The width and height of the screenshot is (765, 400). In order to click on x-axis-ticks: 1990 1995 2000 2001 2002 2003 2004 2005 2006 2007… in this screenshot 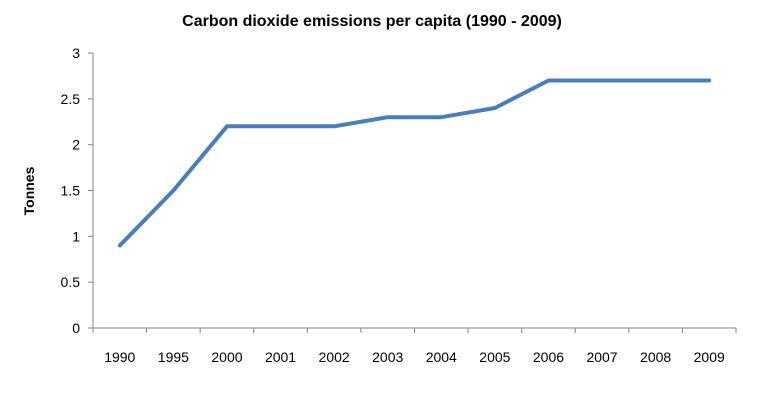, I will do `click(414, 346)`.